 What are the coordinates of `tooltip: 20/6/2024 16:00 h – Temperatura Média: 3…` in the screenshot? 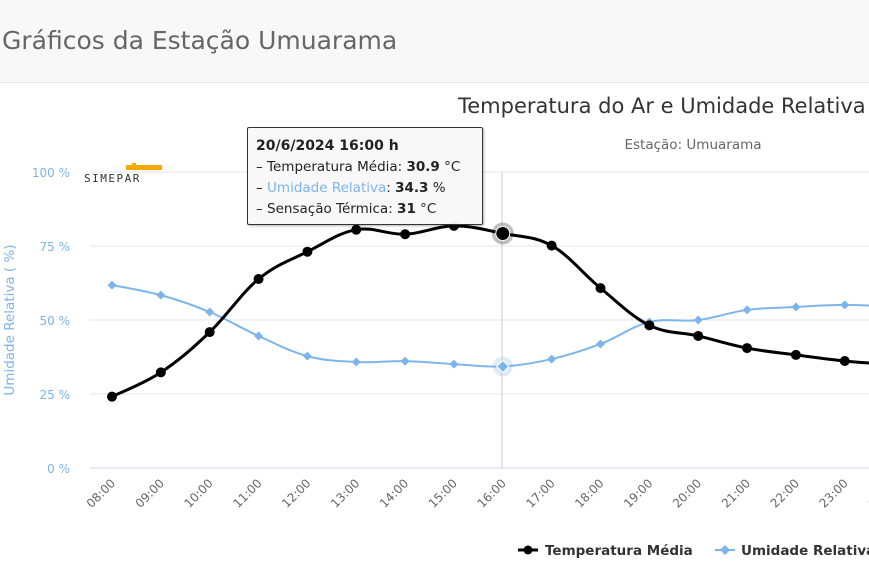 It's located at (365, 176).